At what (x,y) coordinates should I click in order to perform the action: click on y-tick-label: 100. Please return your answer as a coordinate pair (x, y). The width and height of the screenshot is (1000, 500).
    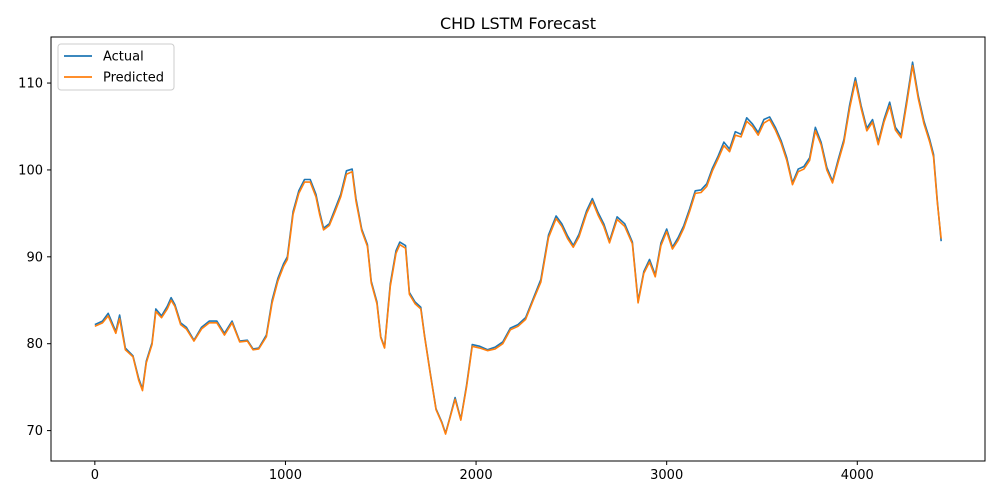
    Looking at the image, I should click on (30, 170).